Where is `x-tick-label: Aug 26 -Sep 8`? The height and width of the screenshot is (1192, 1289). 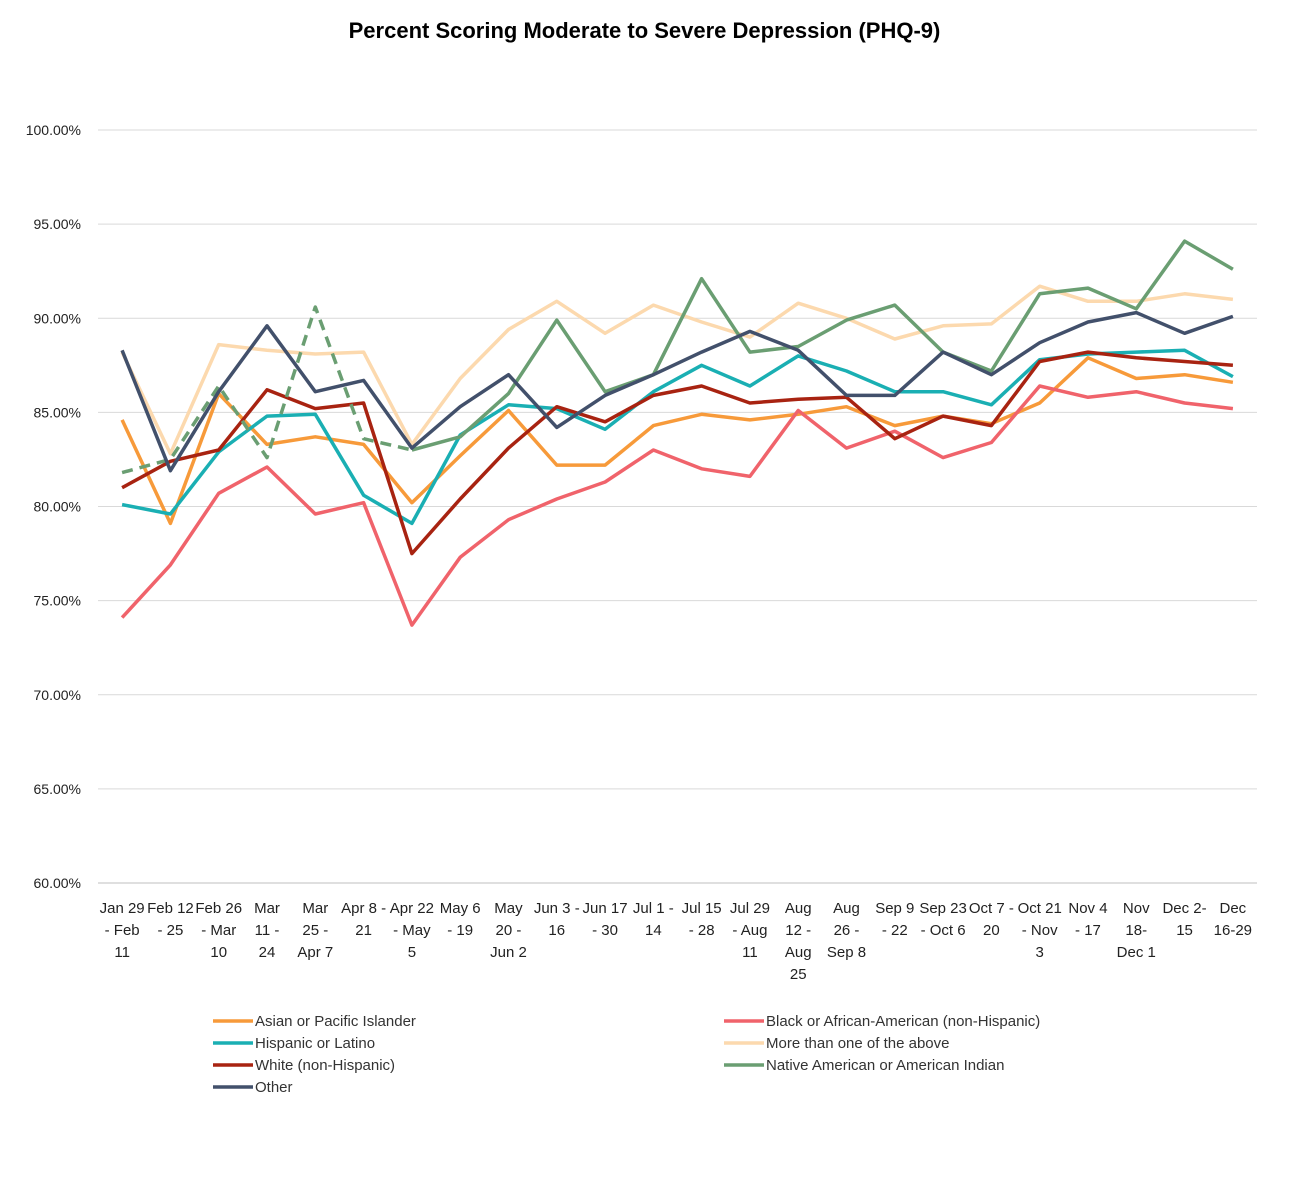 x-tick-label: Aug 26 -Sep 8 is located at coordinates (846, 930).